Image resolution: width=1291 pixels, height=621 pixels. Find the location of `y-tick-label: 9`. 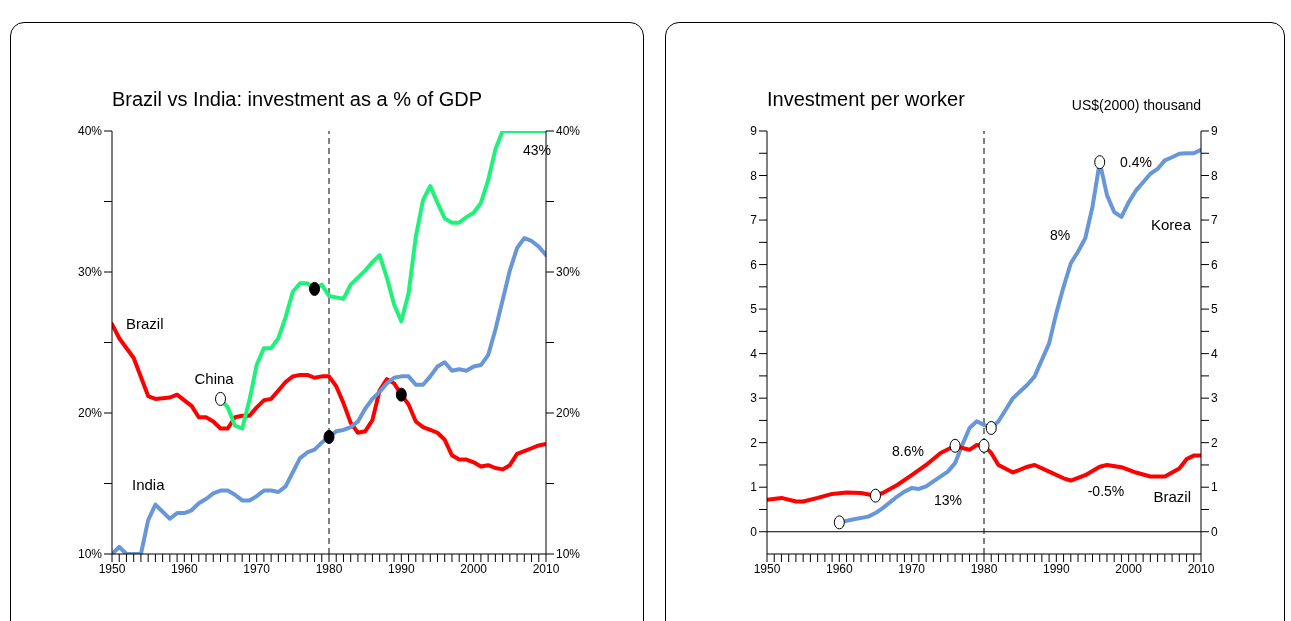

y-tick-label: 9 is located at coordinates (754, 131).